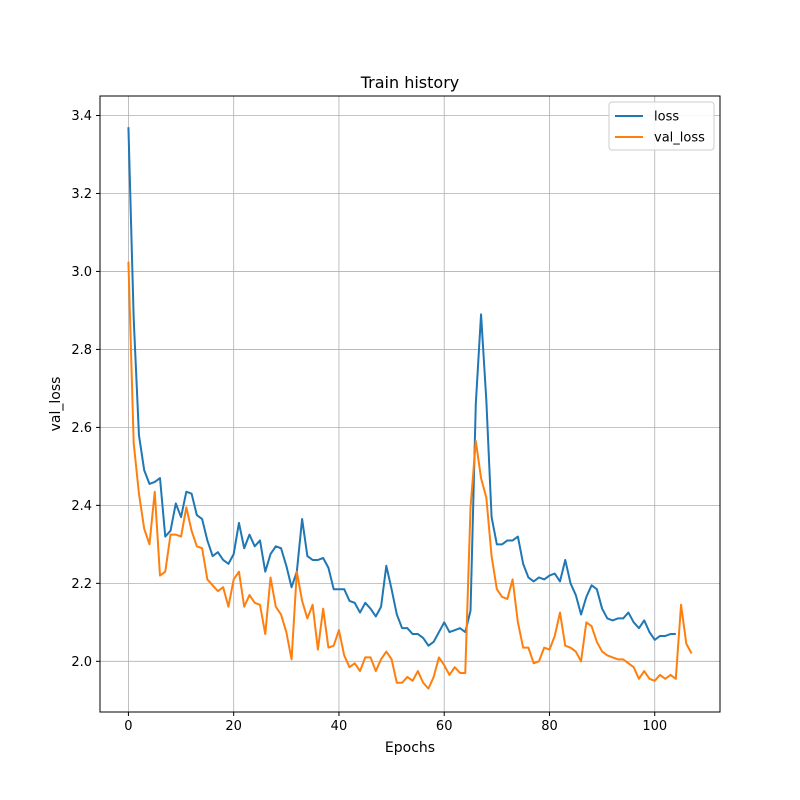 The height and width of the screenshot is (800, 800). Describe the element at coordinates (81, 506) in the screenshot. I see `y-tick-label: 2.4` at that location.